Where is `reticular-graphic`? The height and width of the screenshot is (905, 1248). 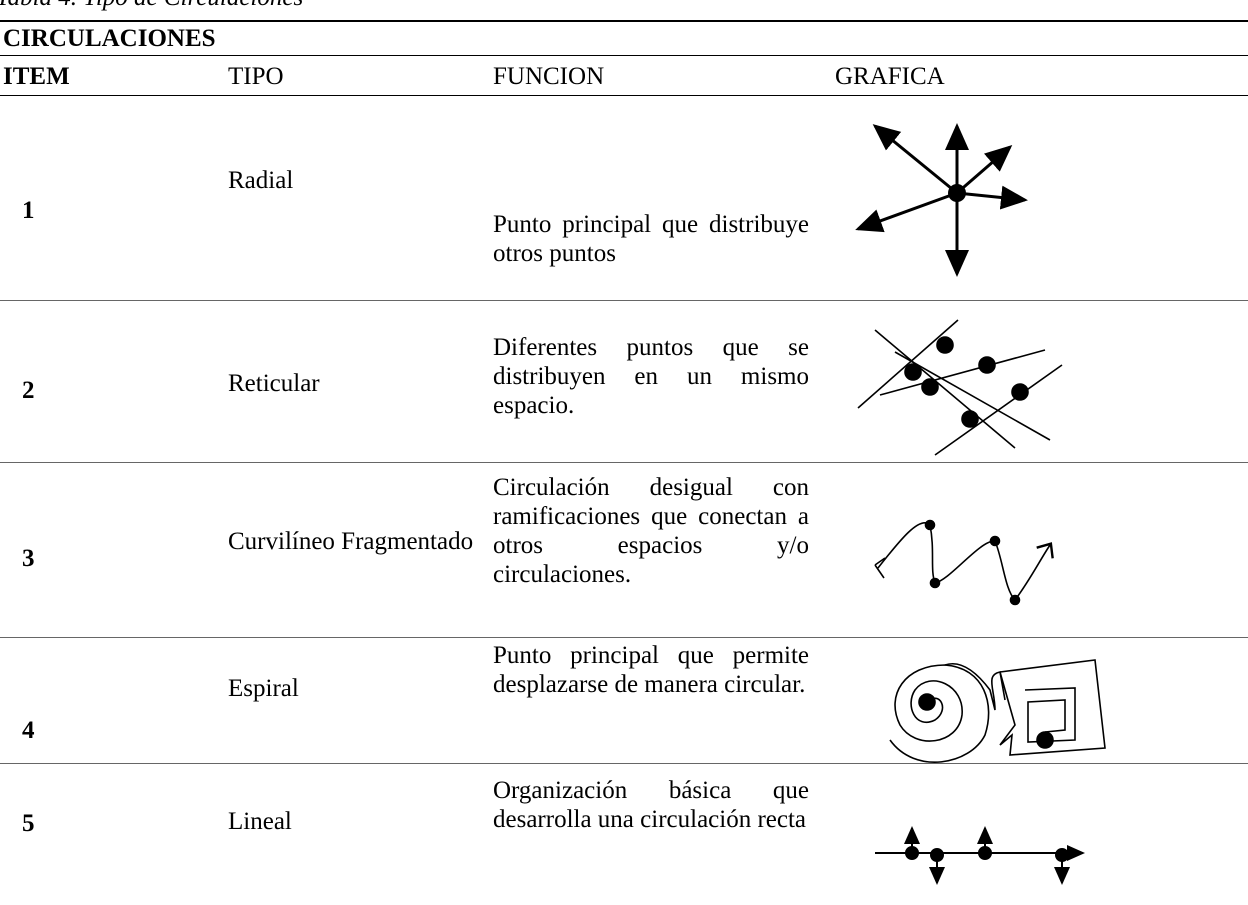 reticular-graphic is located at coordinates (960, 387).